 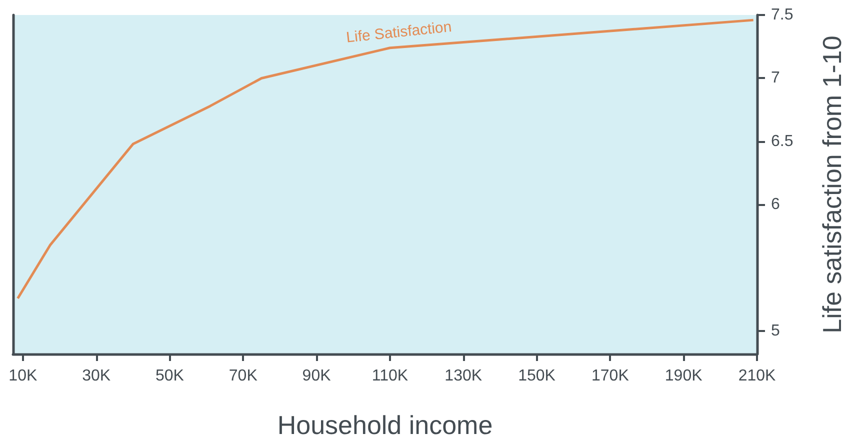 What do you see at coordinates (775, 331) in the screenshot?
I see `y-tick-label: 5` at bounding box center [775, 331].